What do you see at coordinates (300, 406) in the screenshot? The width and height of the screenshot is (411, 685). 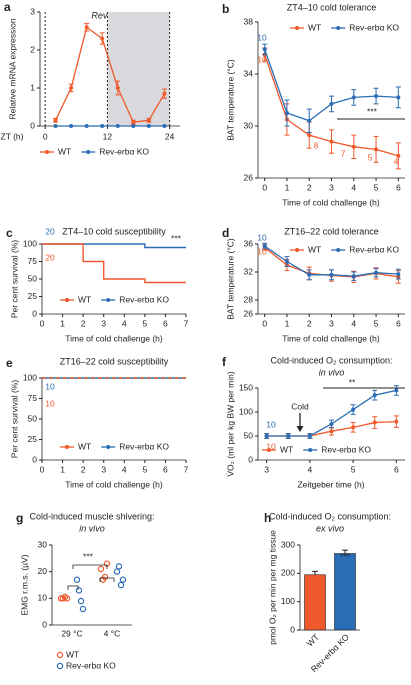 I see `annotation: Cold` at bounding box center [300, 406].